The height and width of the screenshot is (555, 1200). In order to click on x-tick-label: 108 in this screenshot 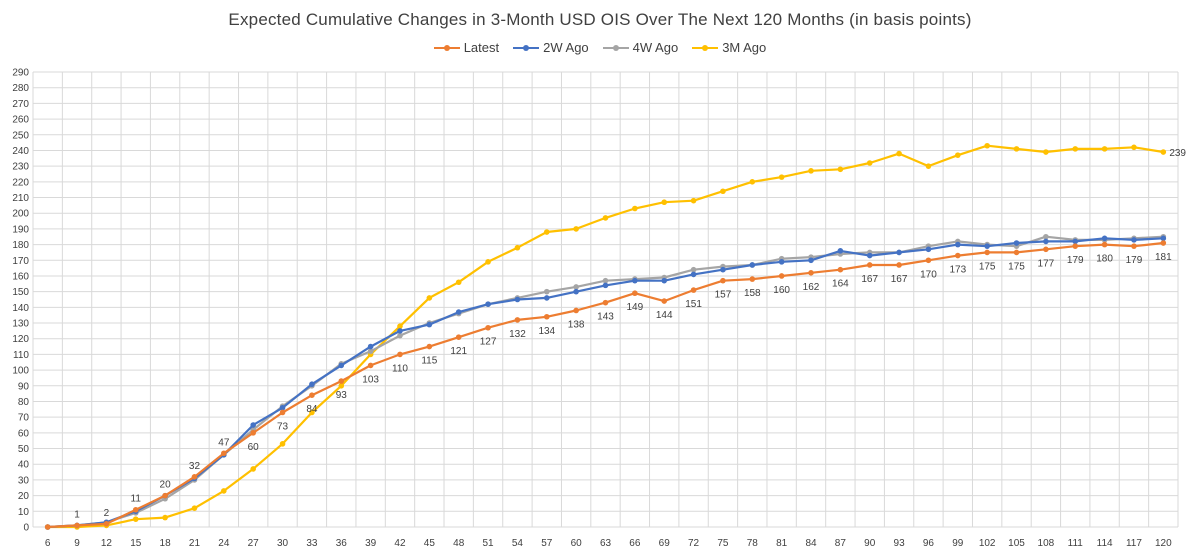, I will do `click(1046, 543)`.